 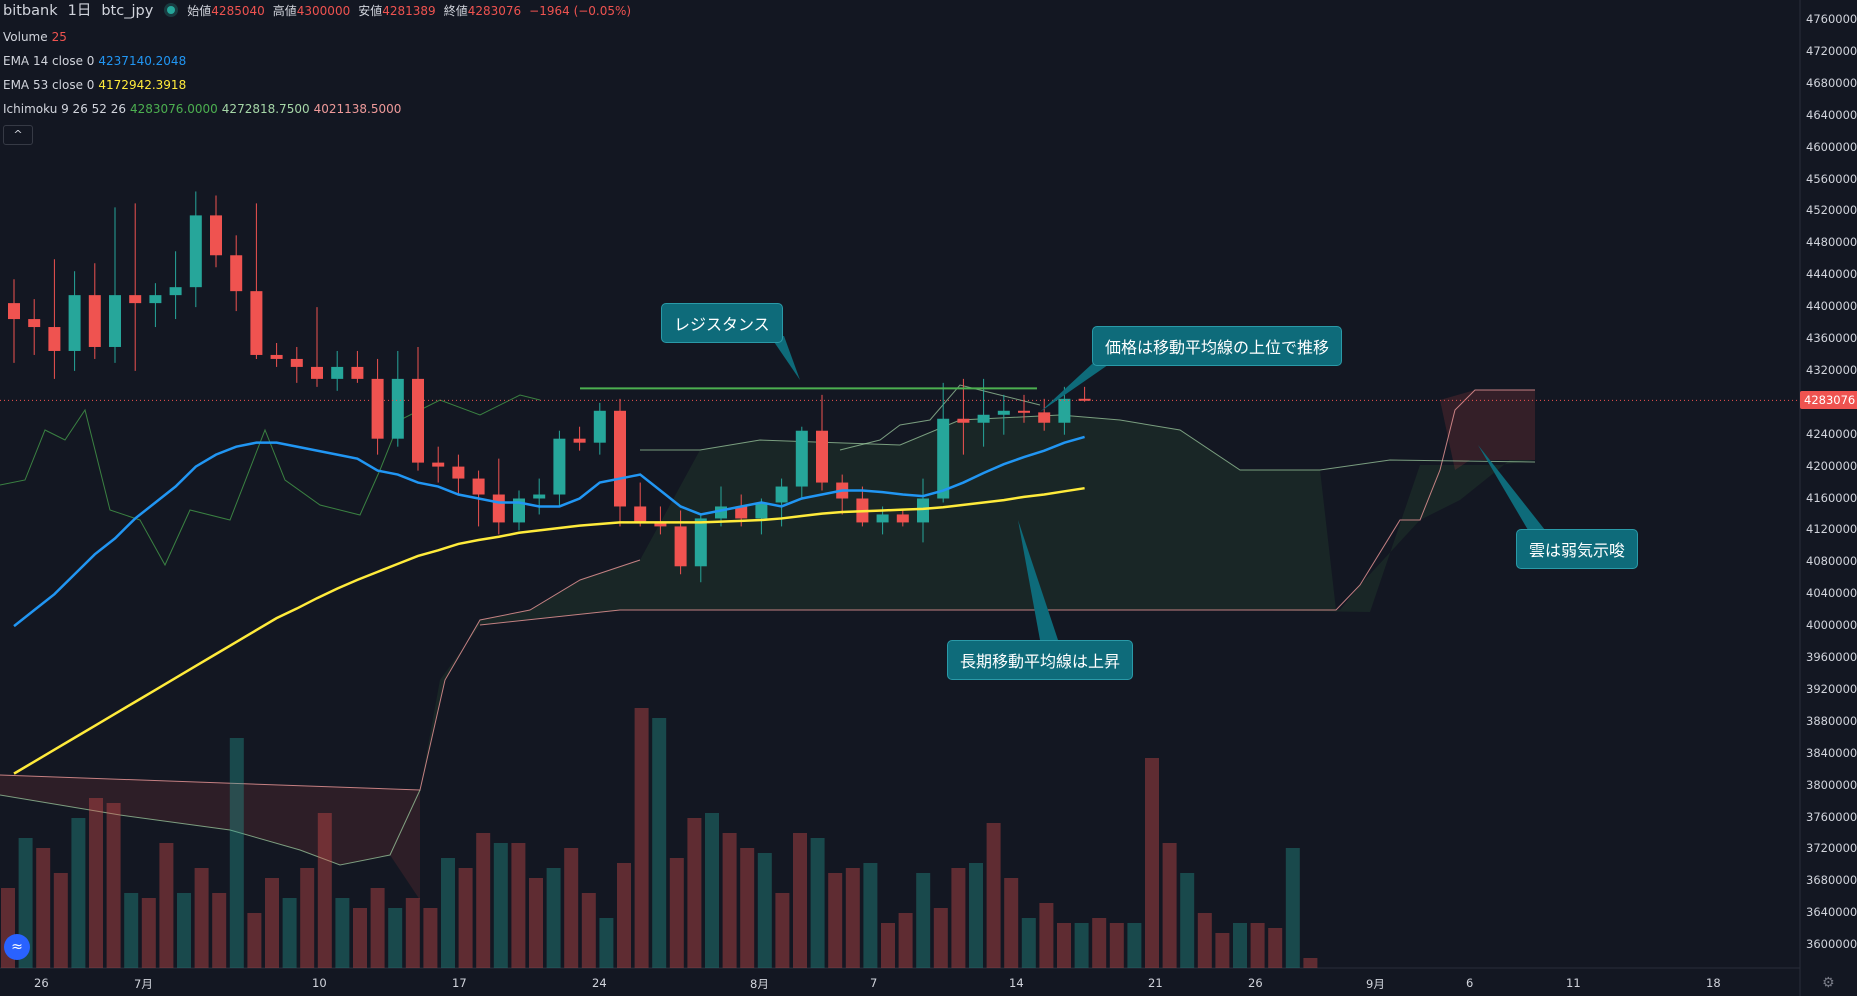 What do you see at coordinates (409, 11) in the screenshot?
I see `low-value: 4281389` at bounding box center [409, 11].